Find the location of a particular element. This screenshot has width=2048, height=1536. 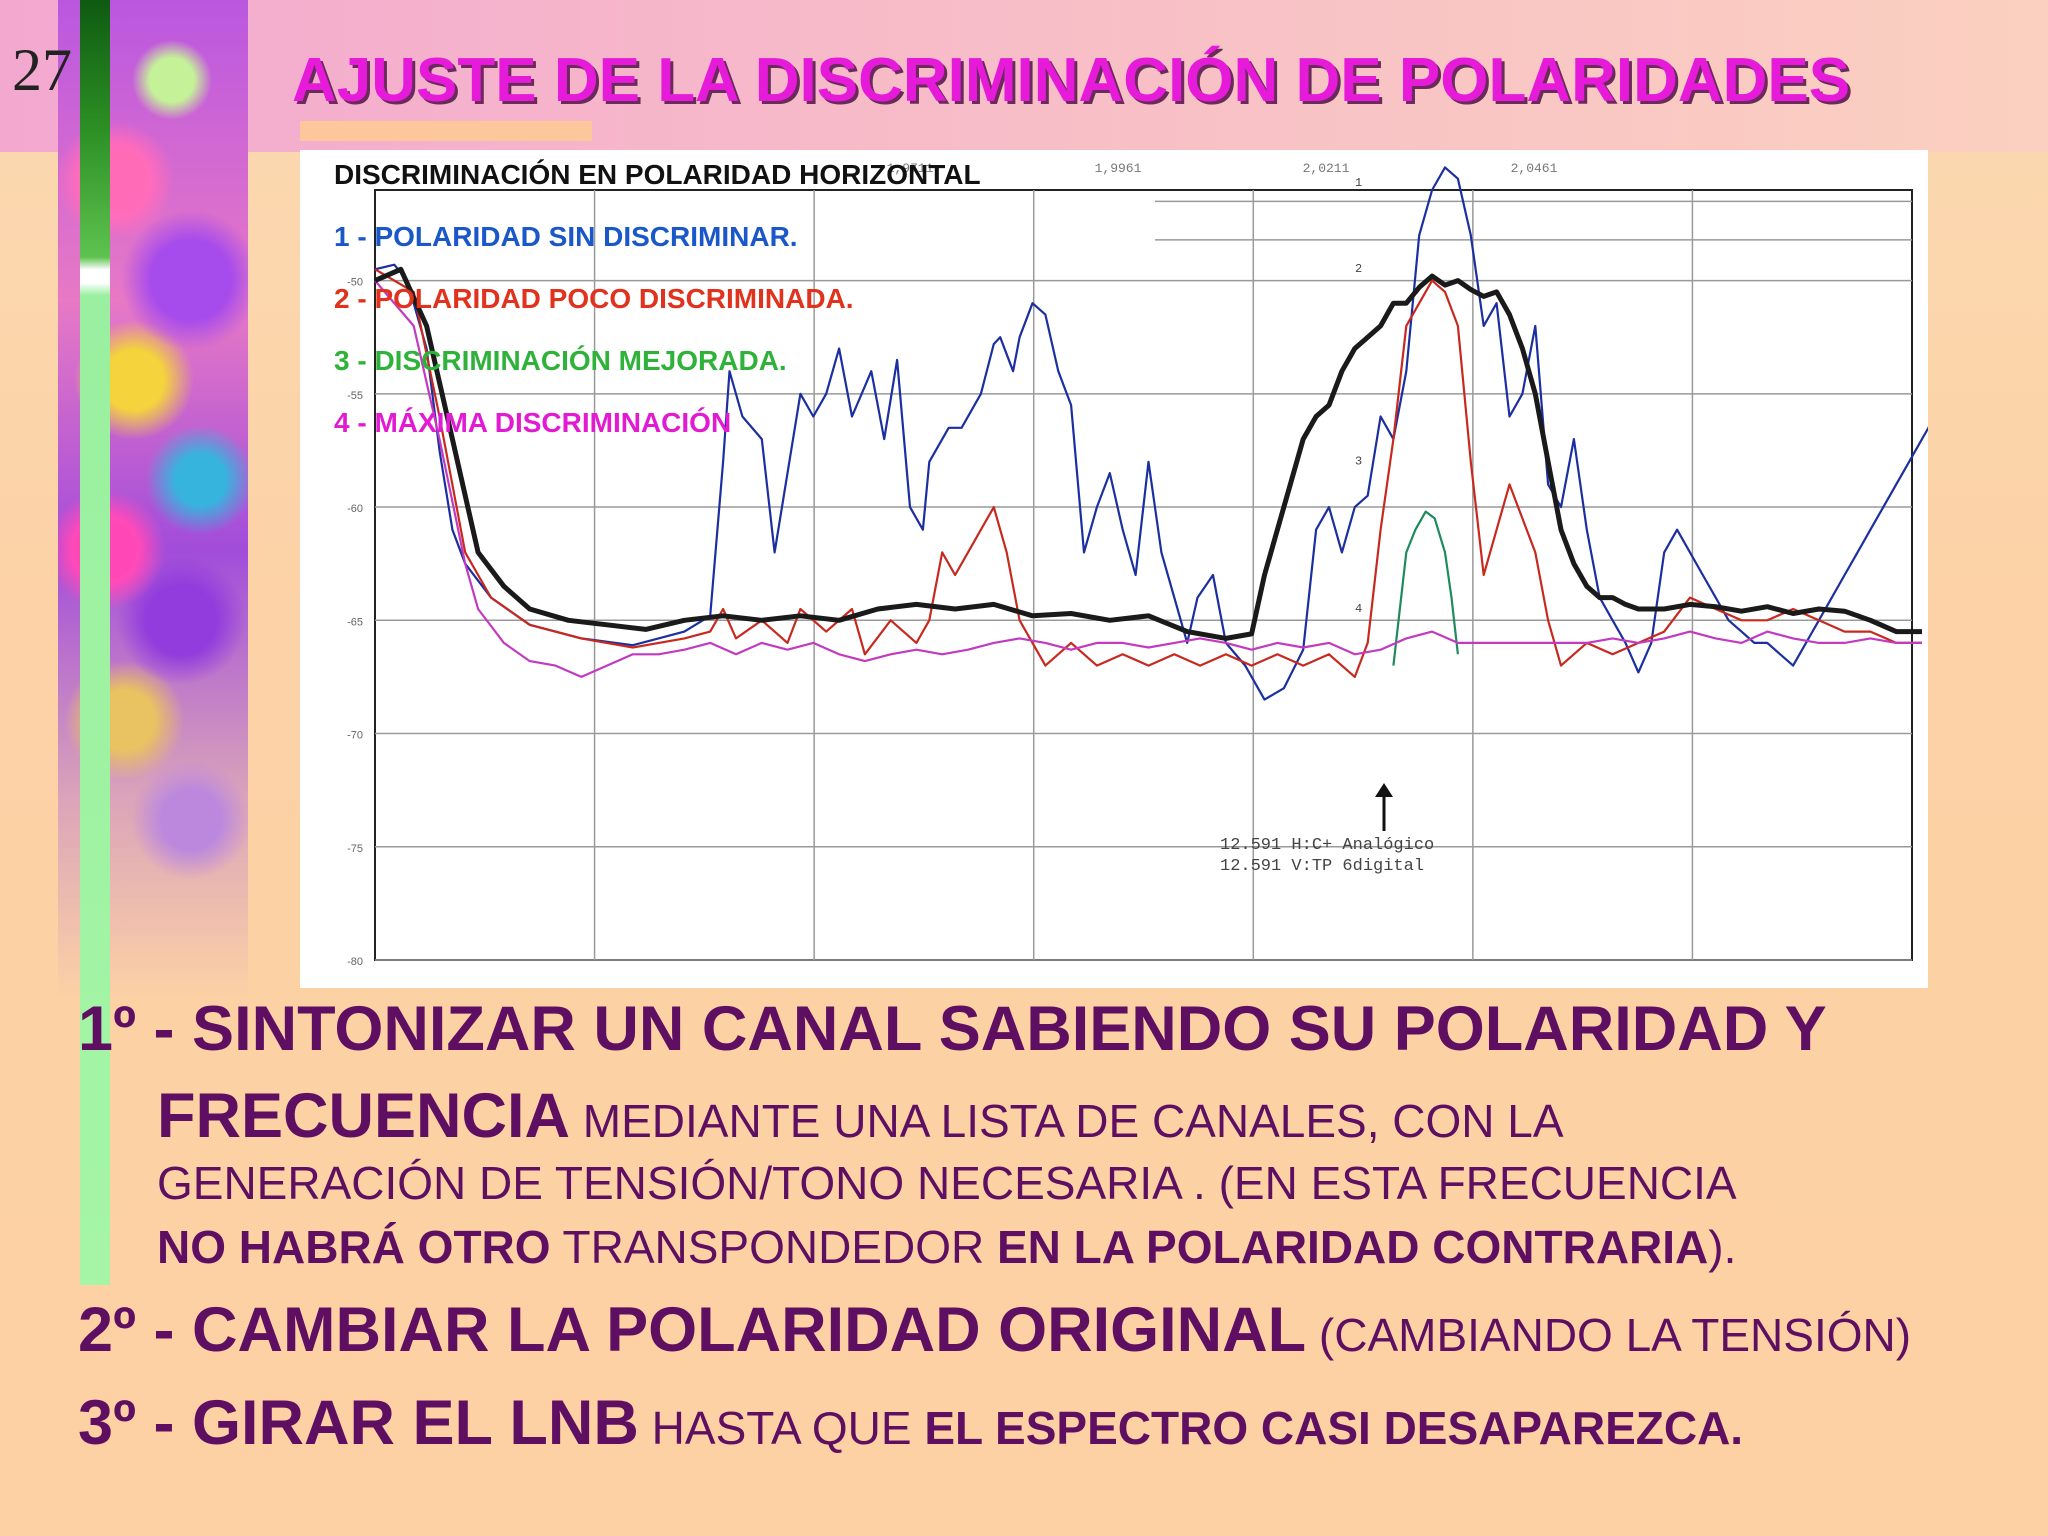

green-accent-bar is located at coordinates (95, 642).